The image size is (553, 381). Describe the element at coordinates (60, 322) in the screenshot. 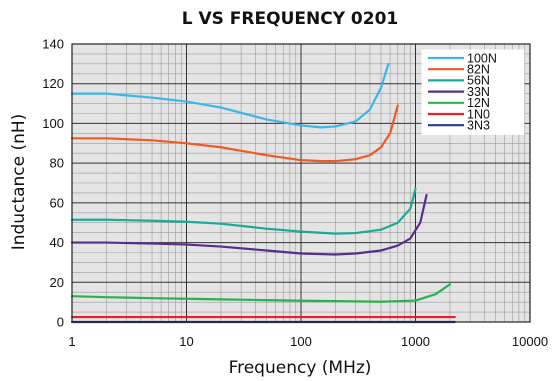

I see `y-tick-label: 0` at that location.